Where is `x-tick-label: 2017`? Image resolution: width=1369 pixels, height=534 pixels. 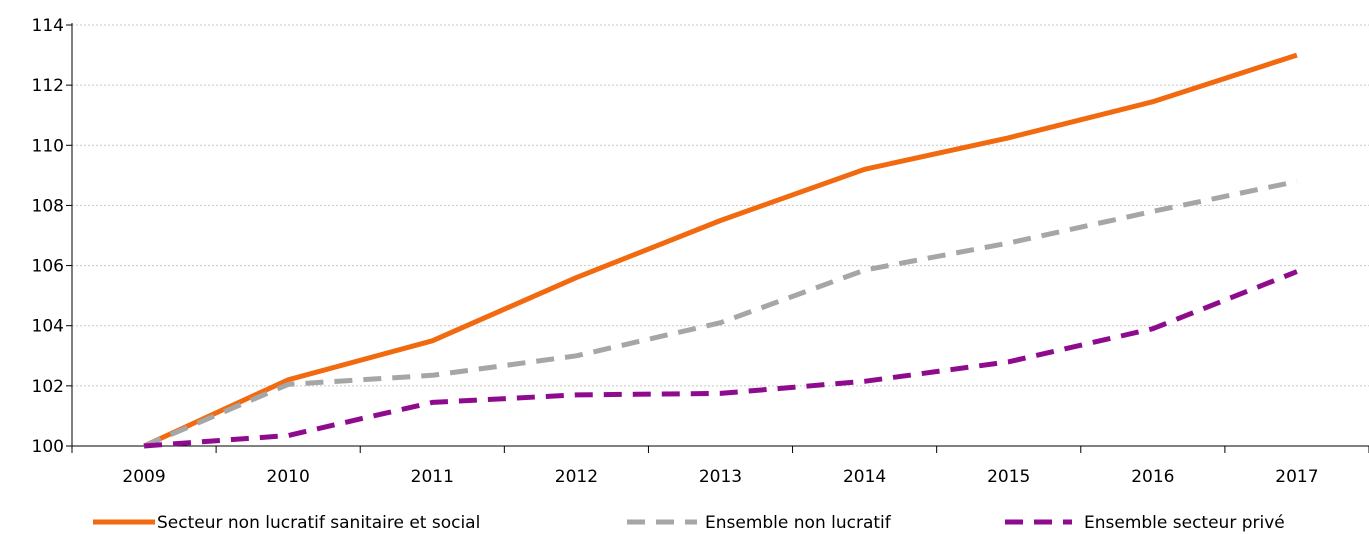
x-tick-label: 2017 is located at coordinates (1296, 477).